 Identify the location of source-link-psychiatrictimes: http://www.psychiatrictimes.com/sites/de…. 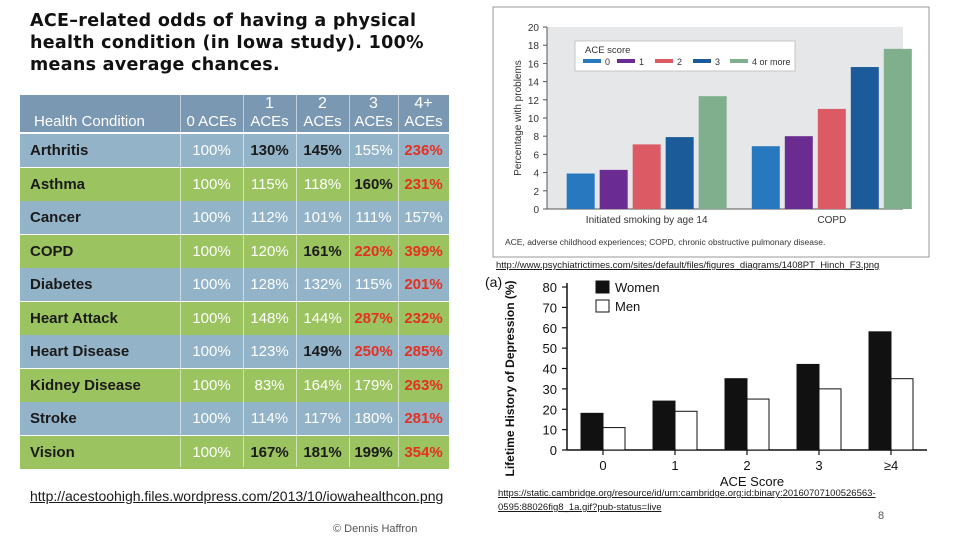
(688, 265).